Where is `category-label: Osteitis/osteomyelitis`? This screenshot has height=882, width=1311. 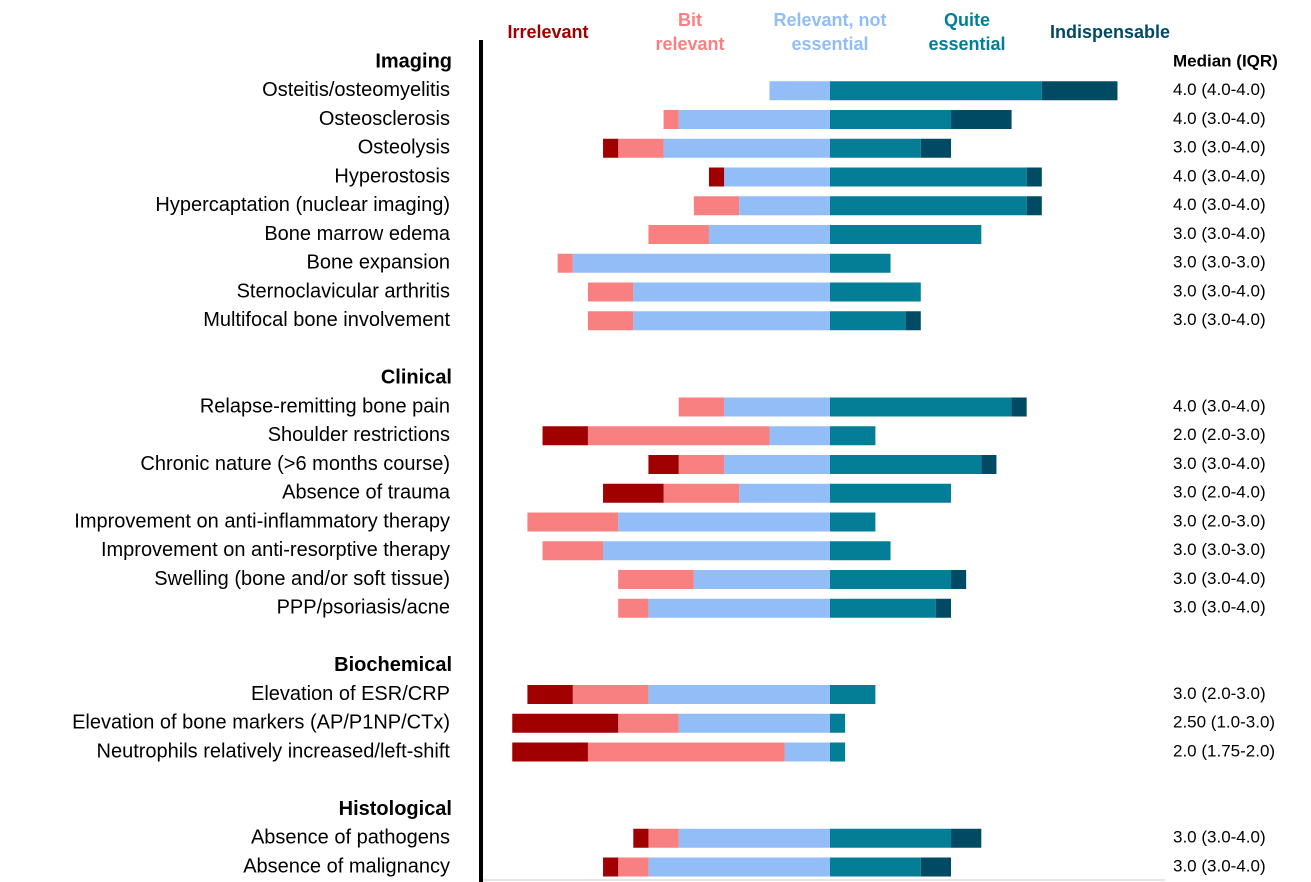
category-label: Osteitis/osteomyelitis is located at coordinates (356, 90).